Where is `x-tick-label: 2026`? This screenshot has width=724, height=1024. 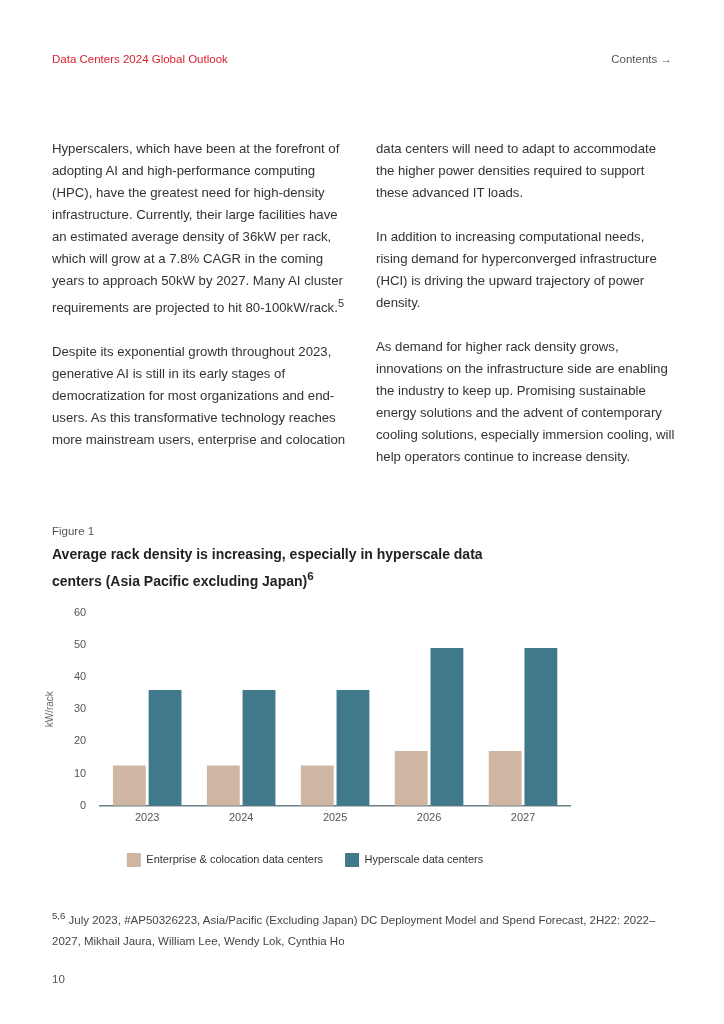 x-tick-label: 2026 is located at coordinates (429, 817).